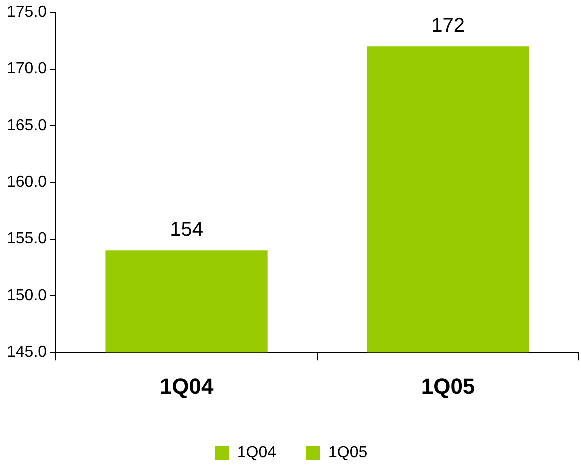 This screenshot has height=471, width=581. I want to click on y-tick-label: 175.0, so click(27, 13).